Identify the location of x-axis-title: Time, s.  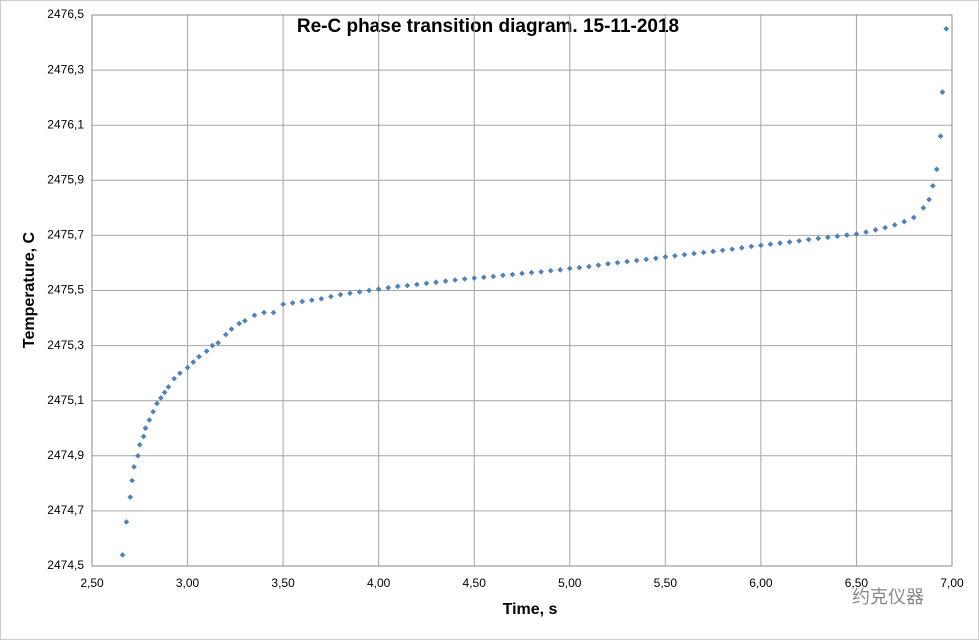
(530, 609).